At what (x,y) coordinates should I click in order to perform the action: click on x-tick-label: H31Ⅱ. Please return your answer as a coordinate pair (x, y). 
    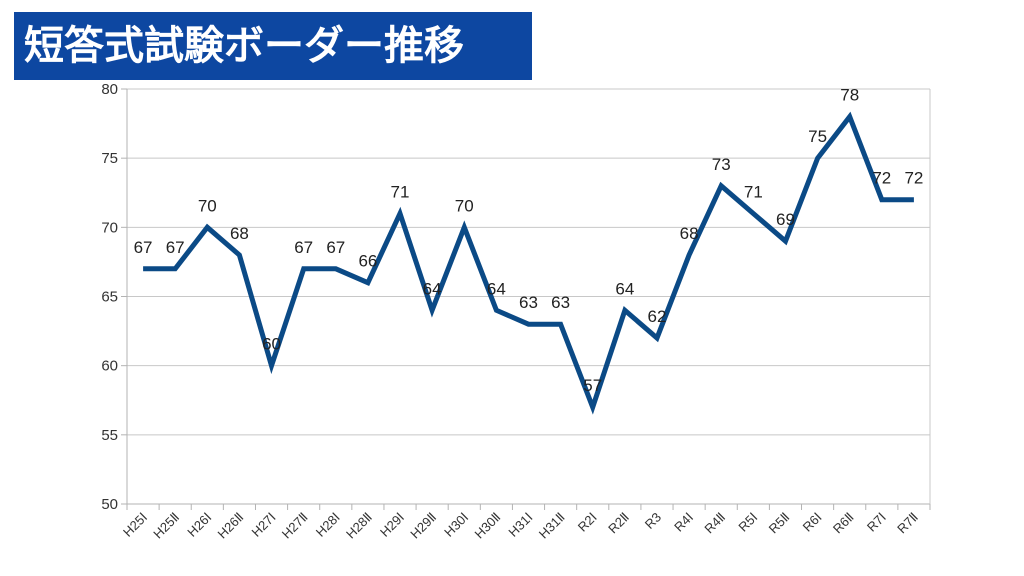
    Looking at the image, I should click on (552, 526).